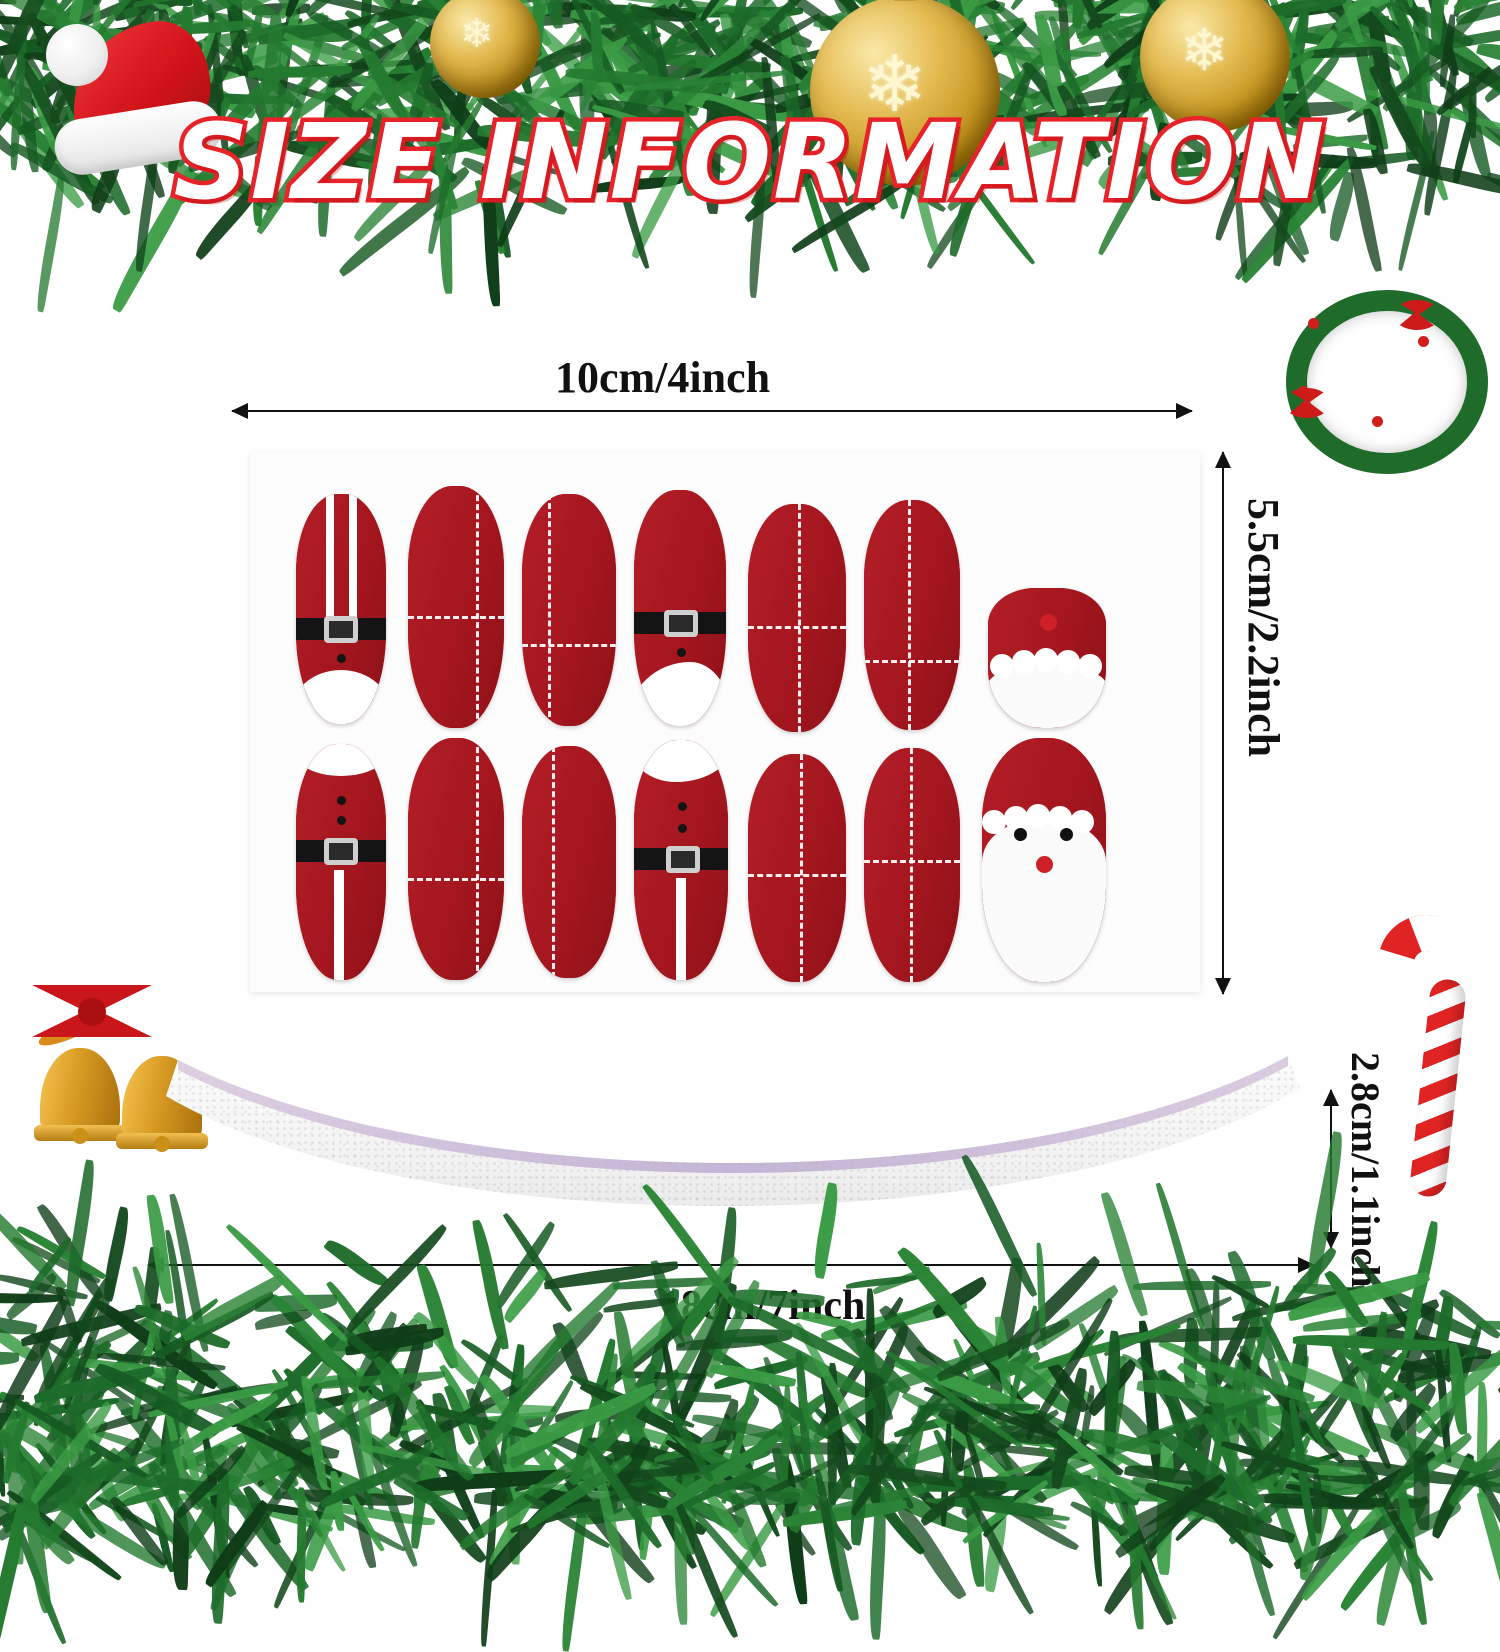 This screenshot has width=1500, height=1652. What do you see at coordinates (135, 1068) in the screenshot?
I see `christmas-bells-icon` at bounding box center [135, 1068].